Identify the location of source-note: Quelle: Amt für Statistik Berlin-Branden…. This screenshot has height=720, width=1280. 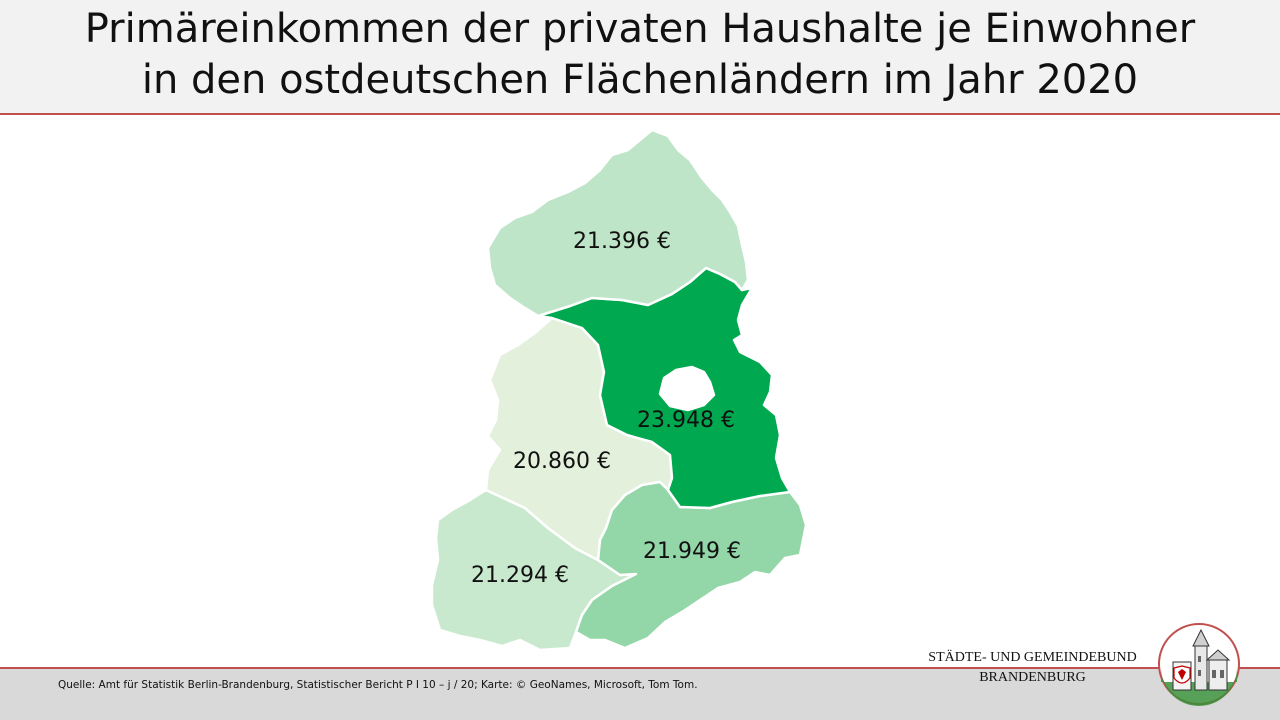
(378, 685).